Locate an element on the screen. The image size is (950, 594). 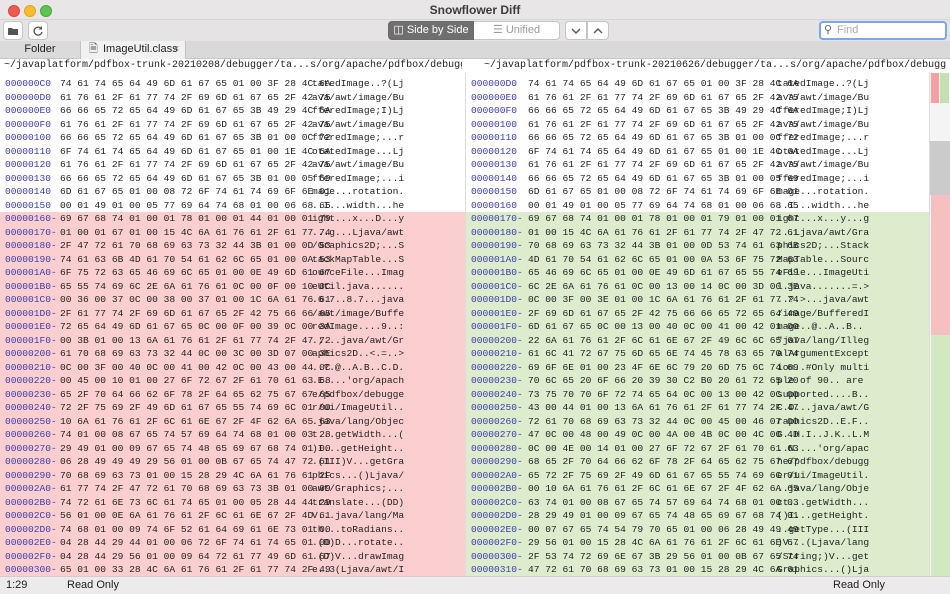
row-ascii: fferedImage;I)Lj is located at coordinates (823, 110).